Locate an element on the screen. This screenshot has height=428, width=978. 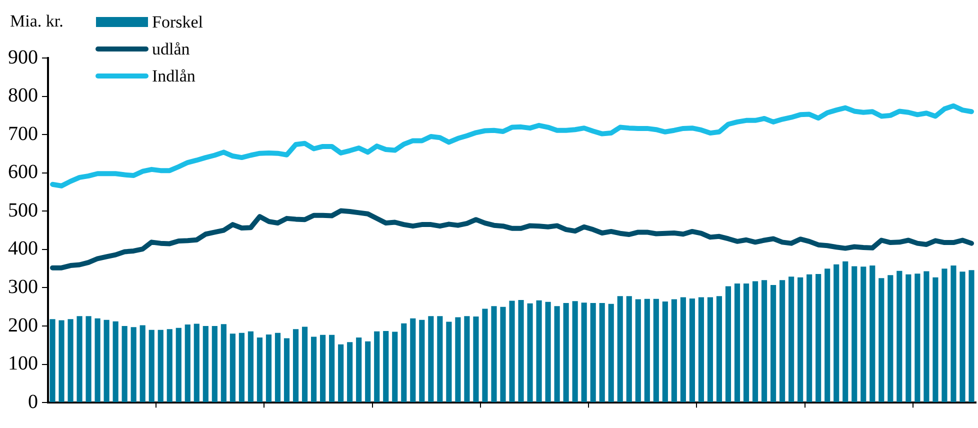
y-tick-label: 800 is located at coordinates (23, 95).